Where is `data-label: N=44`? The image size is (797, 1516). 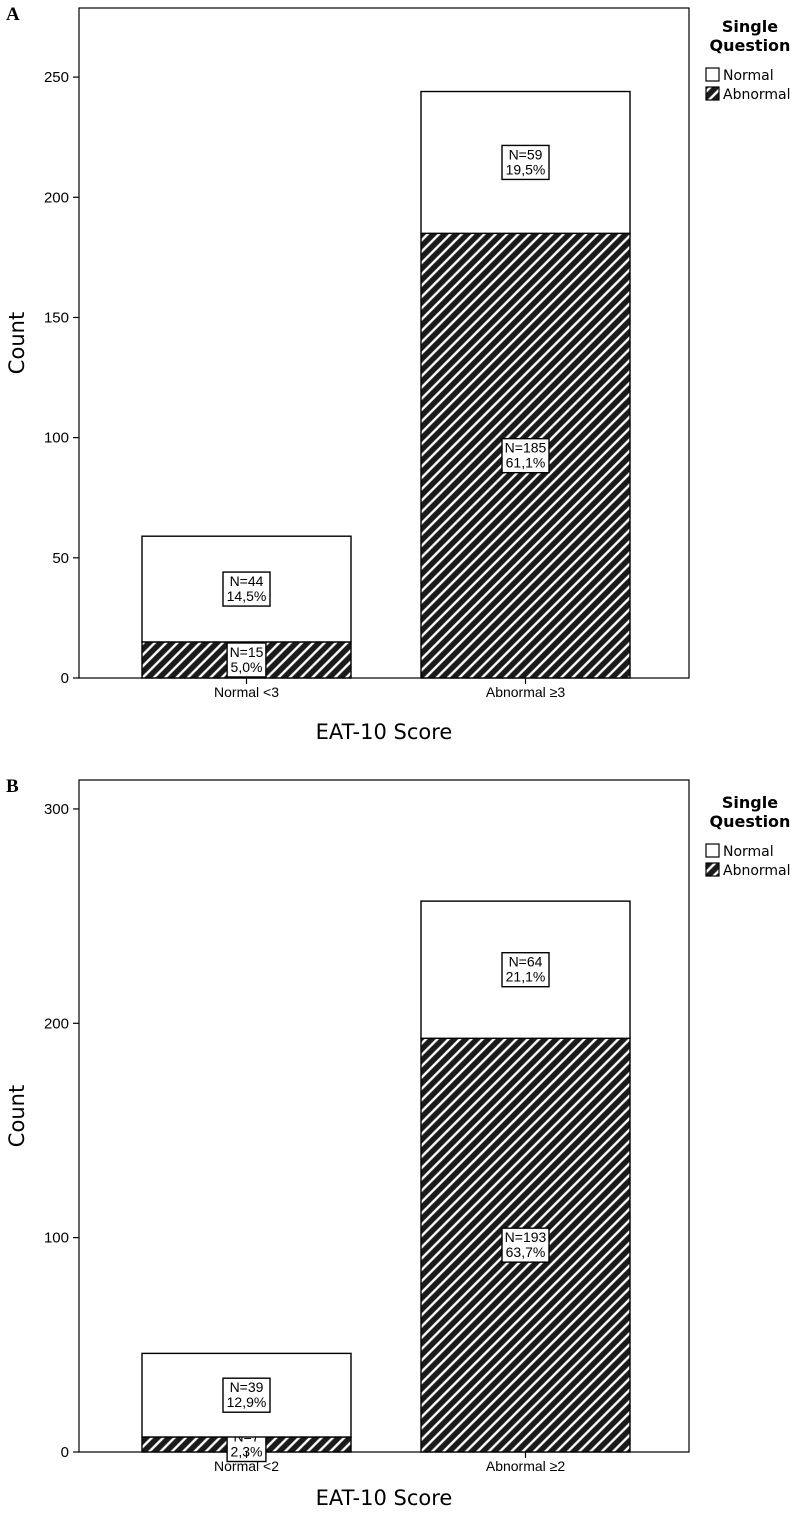
data-label: N=44 is located at coordinates (247, 581).